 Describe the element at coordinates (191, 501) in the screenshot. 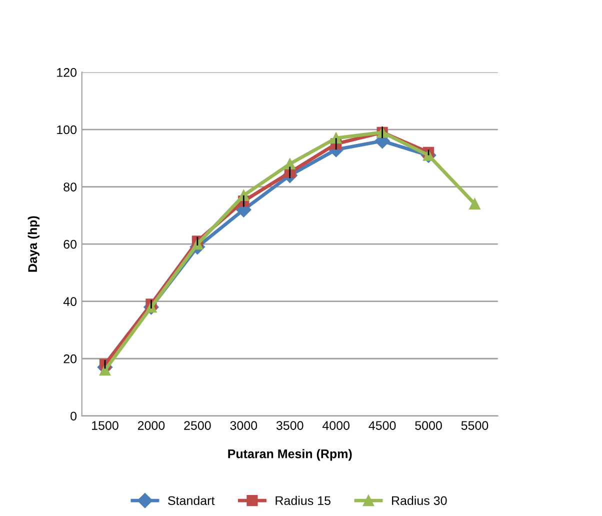

I see `legend-label: Standart` at that location.